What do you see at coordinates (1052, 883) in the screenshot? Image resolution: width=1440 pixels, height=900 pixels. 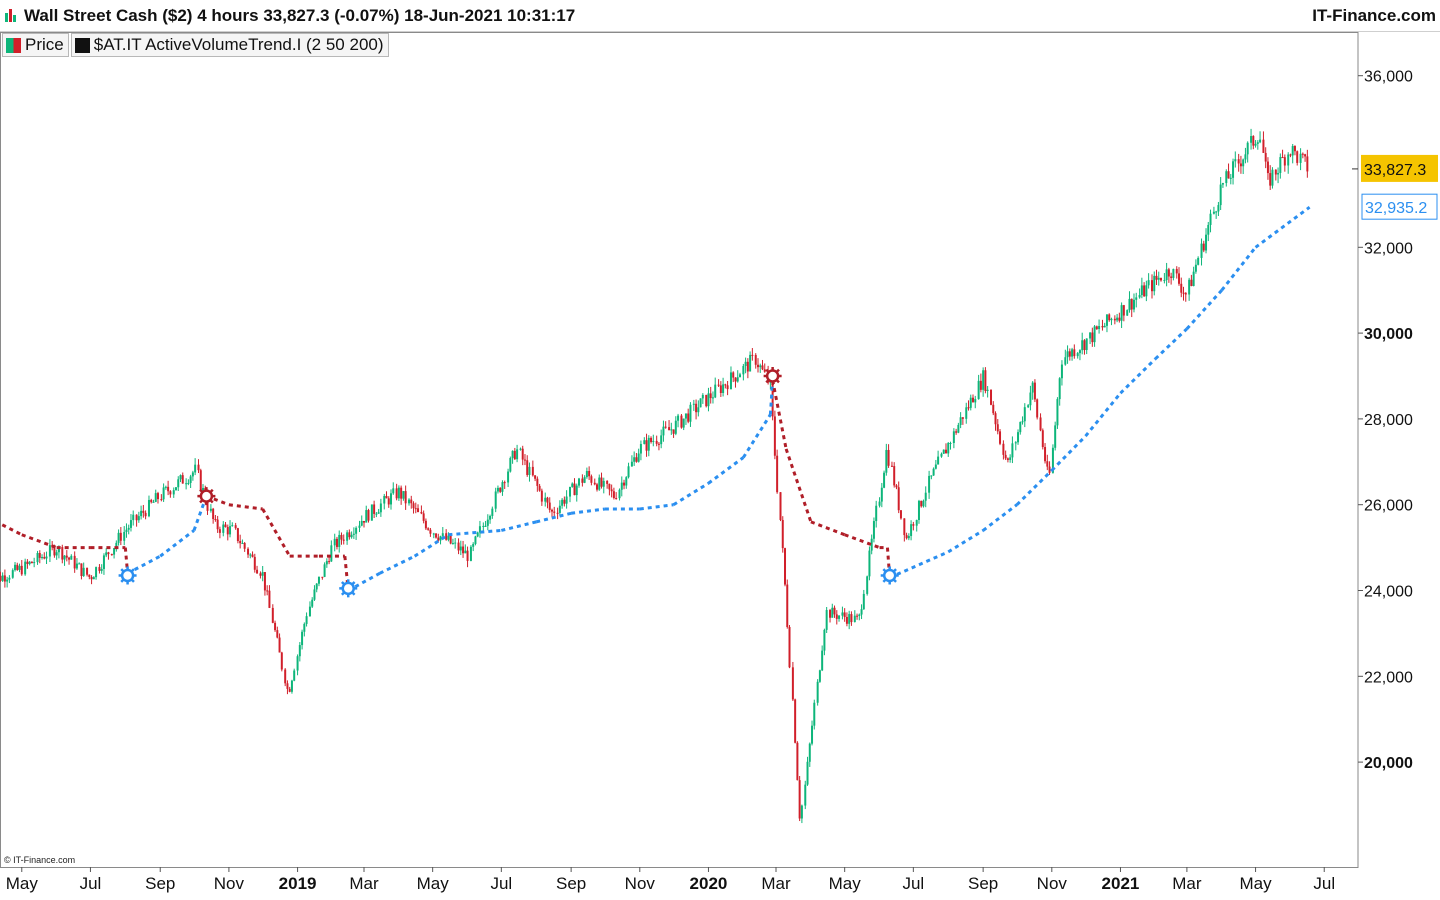 I see `x-tick-label: Nov` at bounding box center [1052, 883].